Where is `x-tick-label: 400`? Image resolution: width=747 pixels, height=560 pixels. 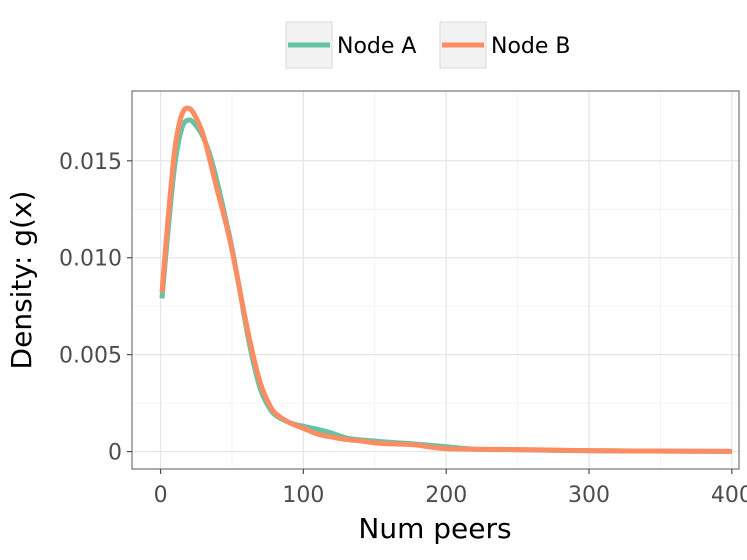 x-tick-label: 400 is located at coordinates (729, 495).